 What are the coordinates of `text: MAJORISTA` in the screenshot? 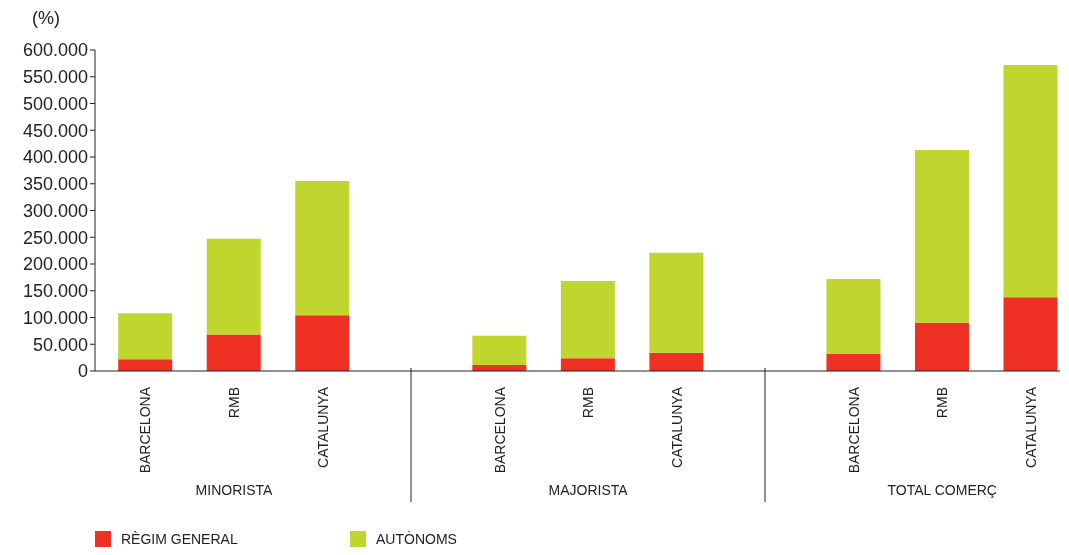 It's located at (588, 490).